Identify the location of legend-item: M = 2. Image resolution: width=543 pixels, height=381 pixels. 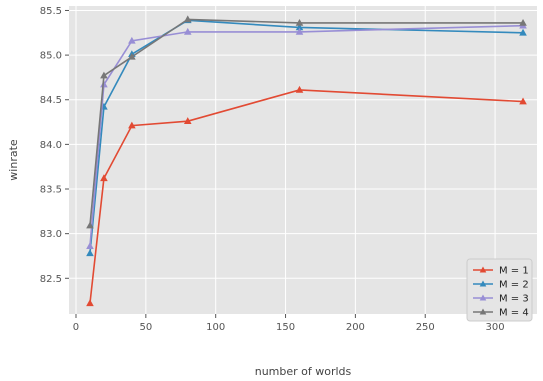
(501, 285).